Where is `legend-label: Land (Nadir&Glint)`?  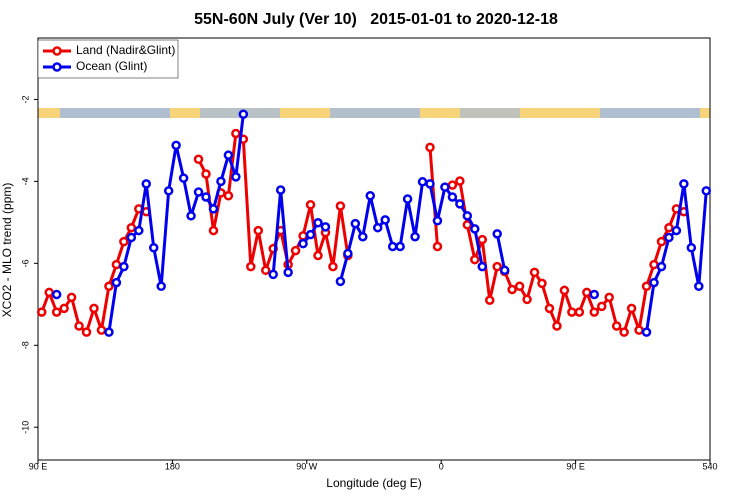 legend-label: Land (Nadir&Glint) is located at coordinates (125, 50).